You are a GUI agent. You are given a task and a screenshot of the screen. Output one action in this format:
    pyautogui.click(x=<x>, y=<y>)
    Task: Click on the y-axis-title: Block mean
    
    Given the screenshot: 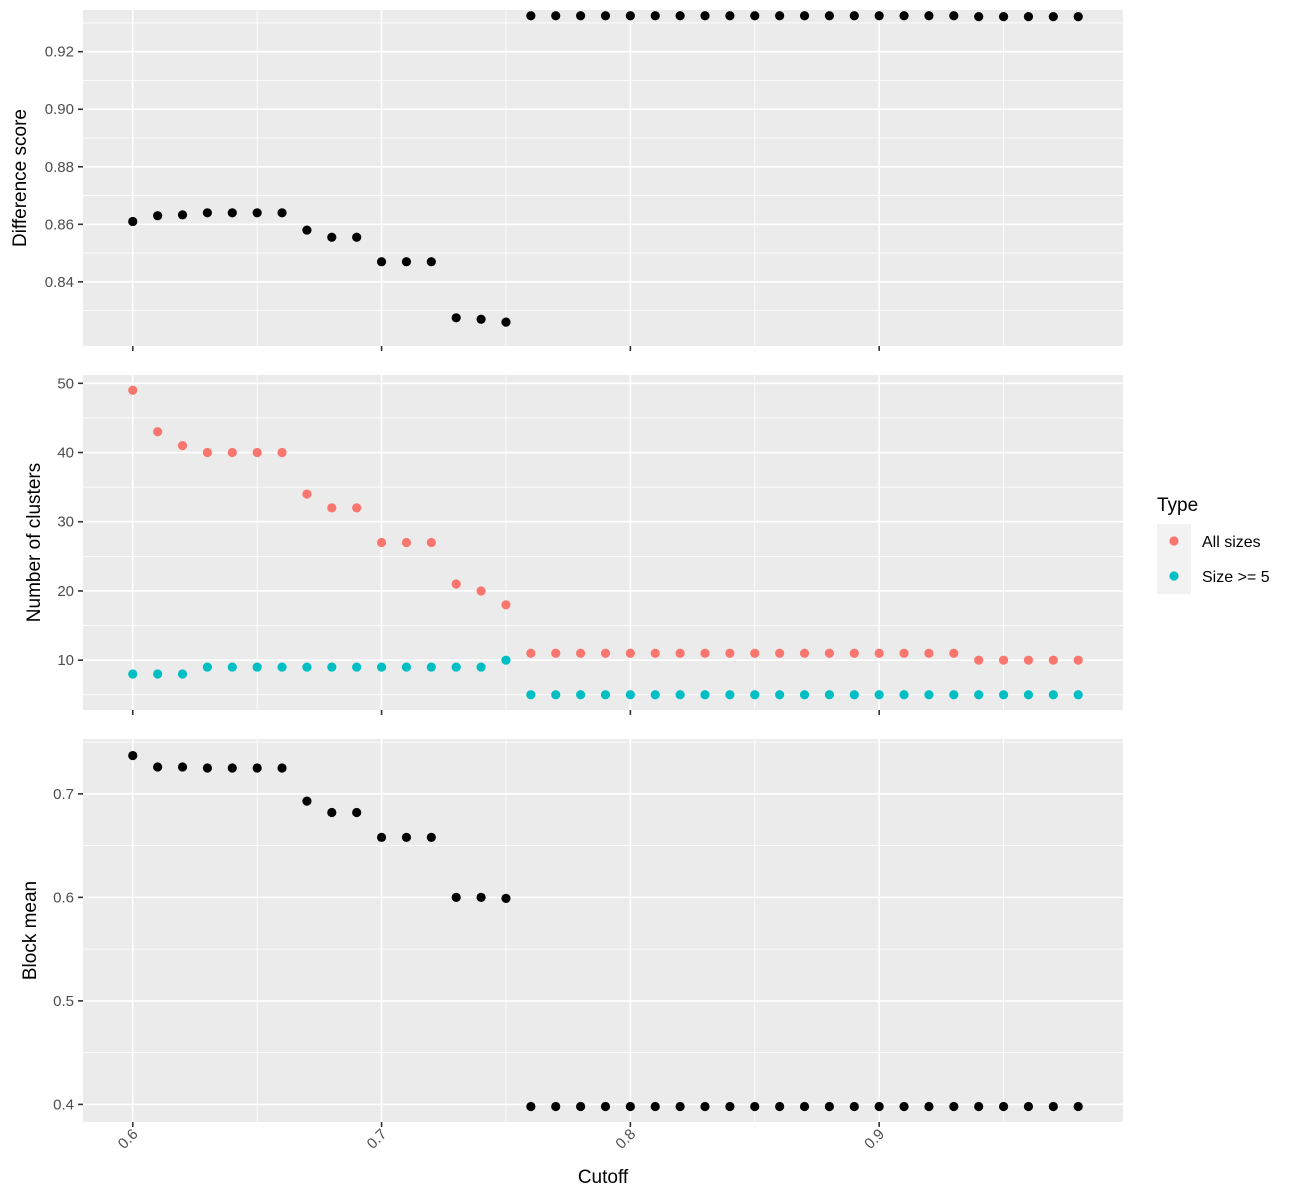 What is the action you would take?
    pyautogui.click(x=30, y=930)
    